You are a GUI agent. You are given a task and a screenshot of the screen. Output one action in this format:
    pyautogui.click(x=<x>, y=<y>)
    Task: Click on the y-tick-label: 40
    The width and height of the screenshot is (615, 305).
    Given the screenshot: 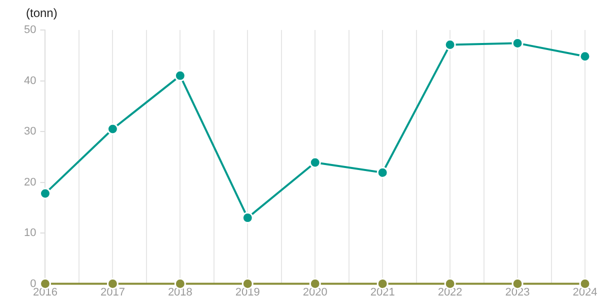 What is the action you would take?
    pyautogui.click(x=30, y=80)
    